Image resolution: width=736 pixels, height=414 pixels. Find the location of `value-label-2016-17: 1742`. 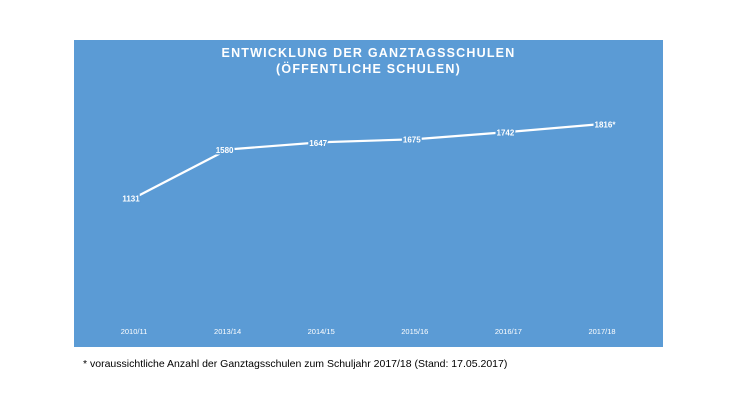

value-label-2016-17: 1742 is located at coordinates (506, 132).